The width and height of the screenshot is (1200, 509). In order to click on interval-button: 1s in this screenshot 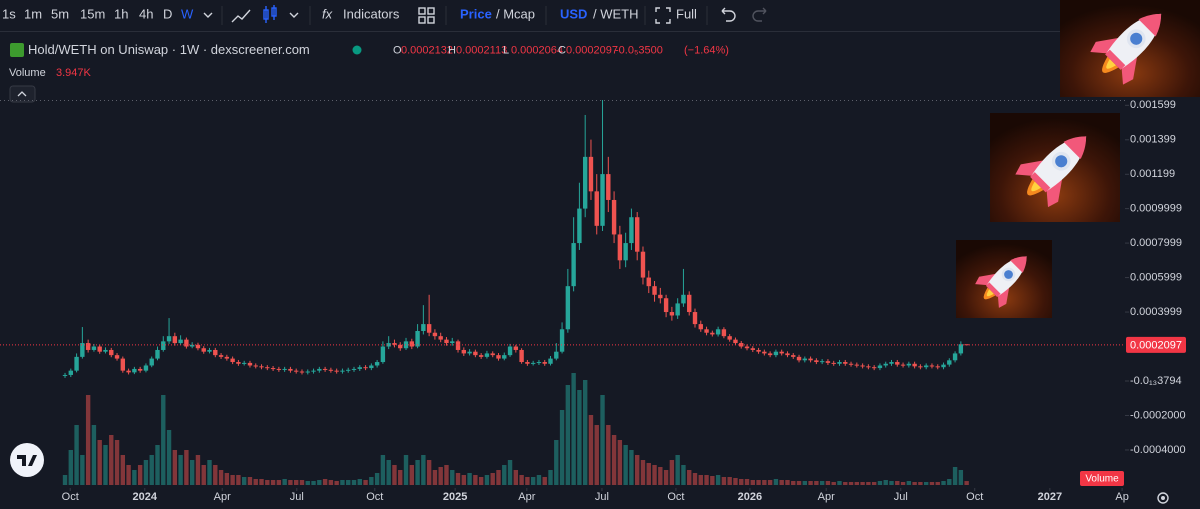, I will do `click(9, 13)`.